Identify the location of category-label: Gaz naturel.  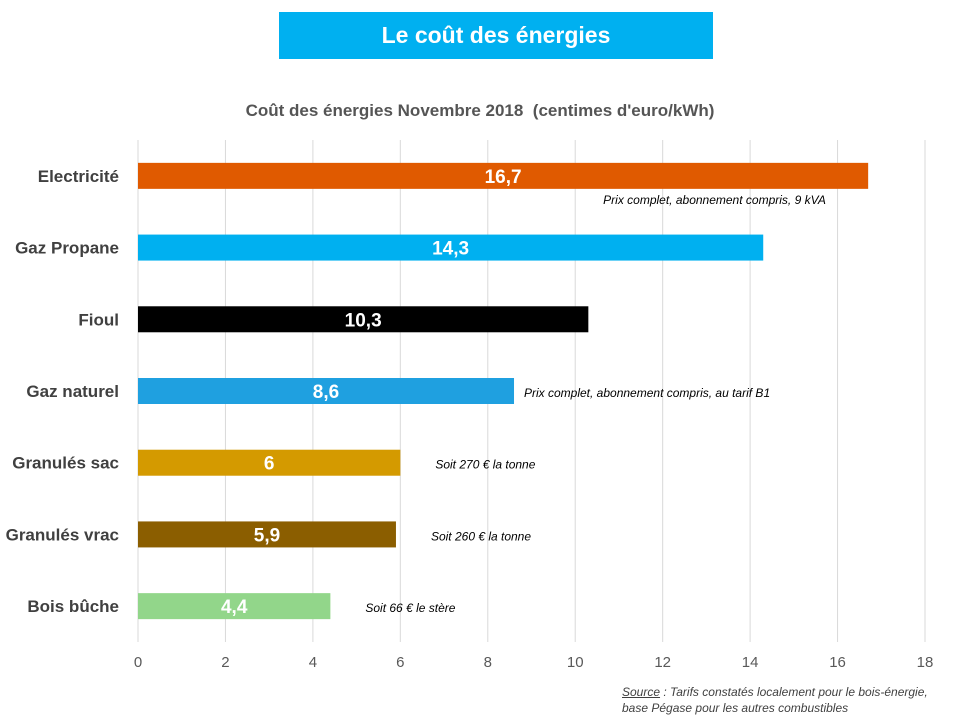
(72, 391).